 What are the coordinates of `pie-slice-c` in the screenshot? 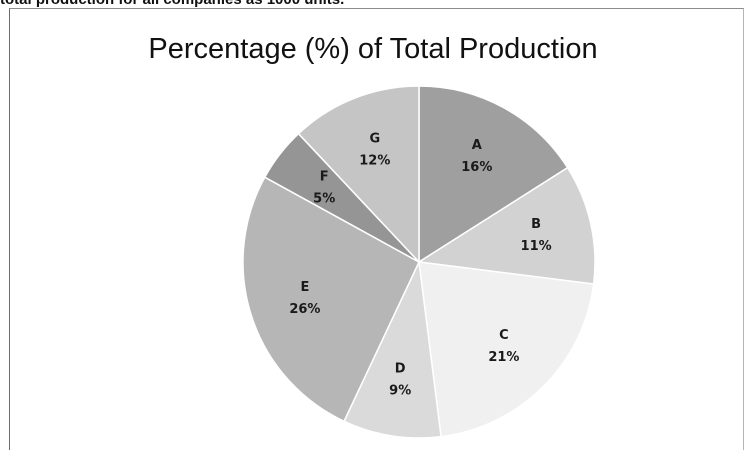 It's located at (506, 349).